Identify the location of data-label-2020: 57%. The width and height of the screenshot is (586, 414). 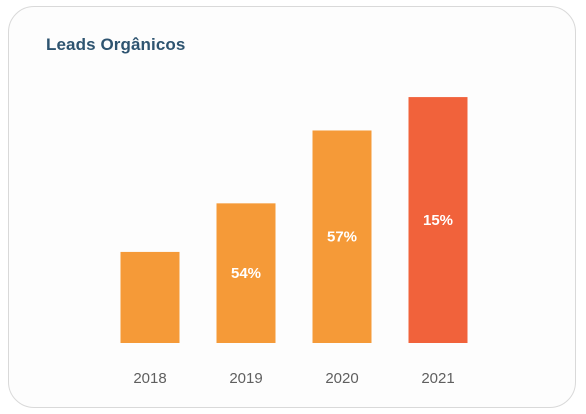
(342, 237).